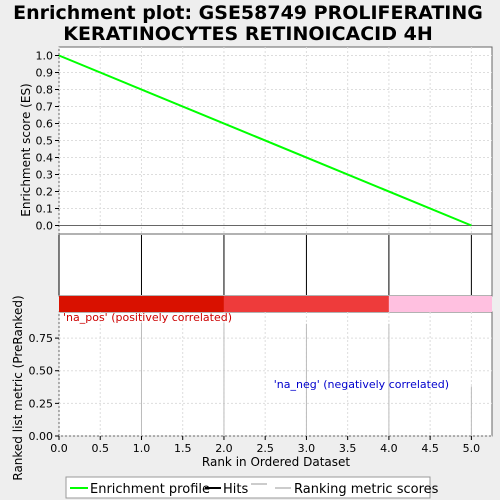 This screenshot has height=500, width=500. I want to click on es-y-tick-label: 0.1, so click(45, 209).